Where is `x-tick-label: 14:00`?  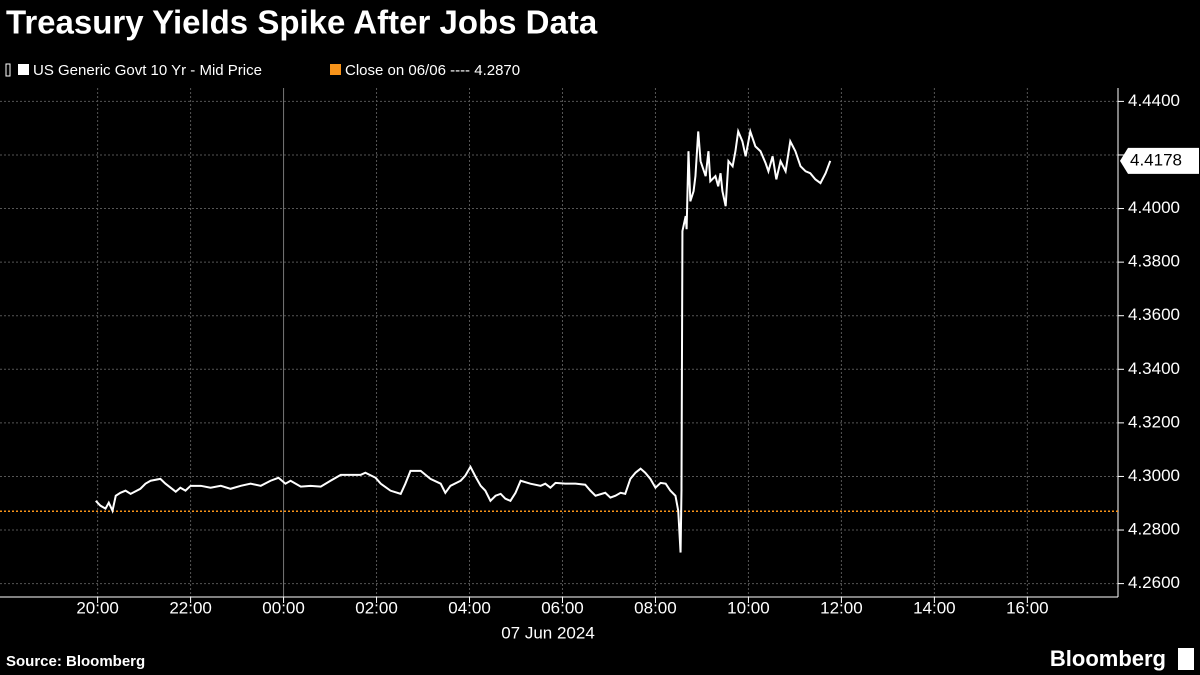 x-tick-label: 14:00 is located at coordinates (934, 607).